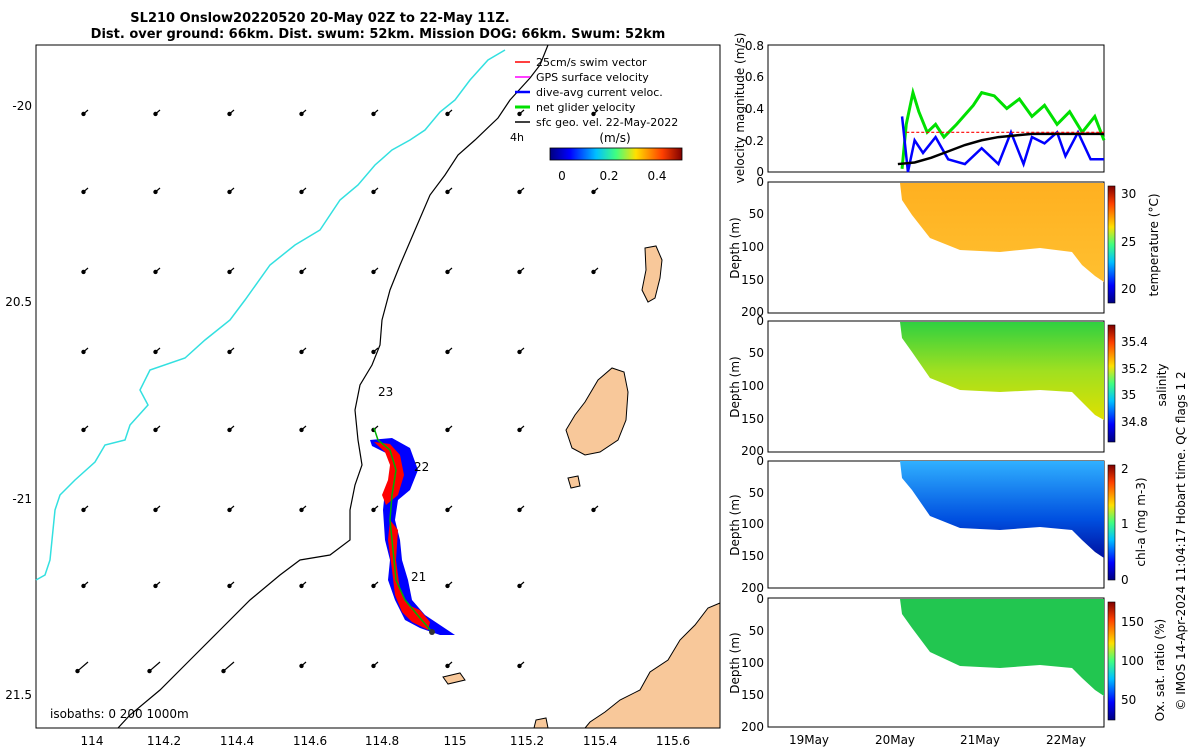  I want to click on salinity-cbar-tick: 35.2, so click(1134, 369).